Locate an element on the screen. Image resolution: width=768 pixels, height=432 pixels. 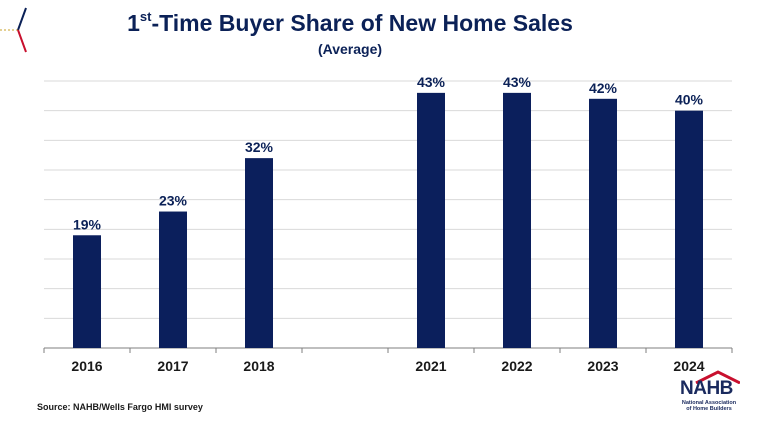
x-tick-label-2021: 2021 is located at coordinates (430, 366).